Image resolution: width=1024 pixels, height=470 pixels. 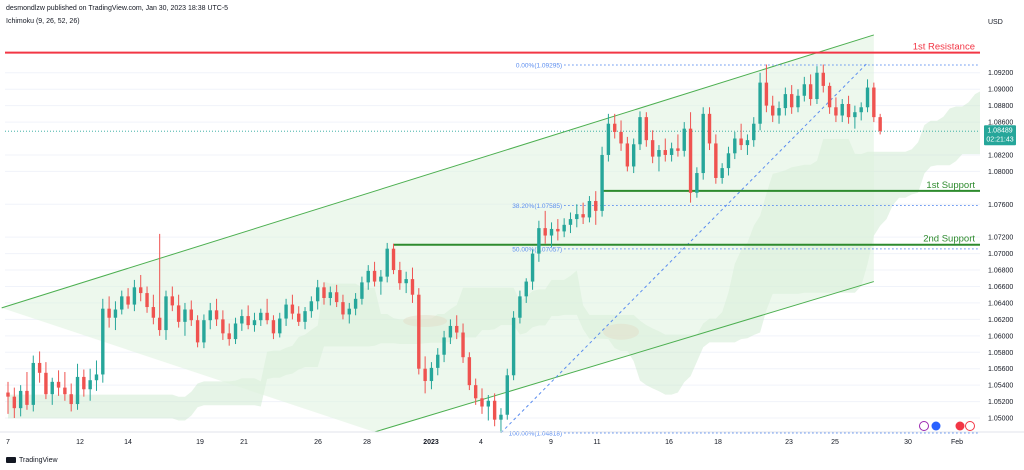 What do you see at coordinates (1000, 155) in the screenshot?
I see `price-tick-label: 1.08200` at bounding box center [1000, 155].